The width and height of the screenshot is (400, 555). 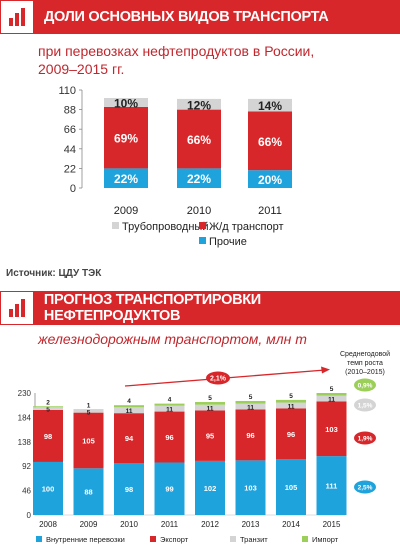 What do you see at coordinates (89, 405) in the screenshot?
I see `data-label: 1` at bounding box center [89, 405].